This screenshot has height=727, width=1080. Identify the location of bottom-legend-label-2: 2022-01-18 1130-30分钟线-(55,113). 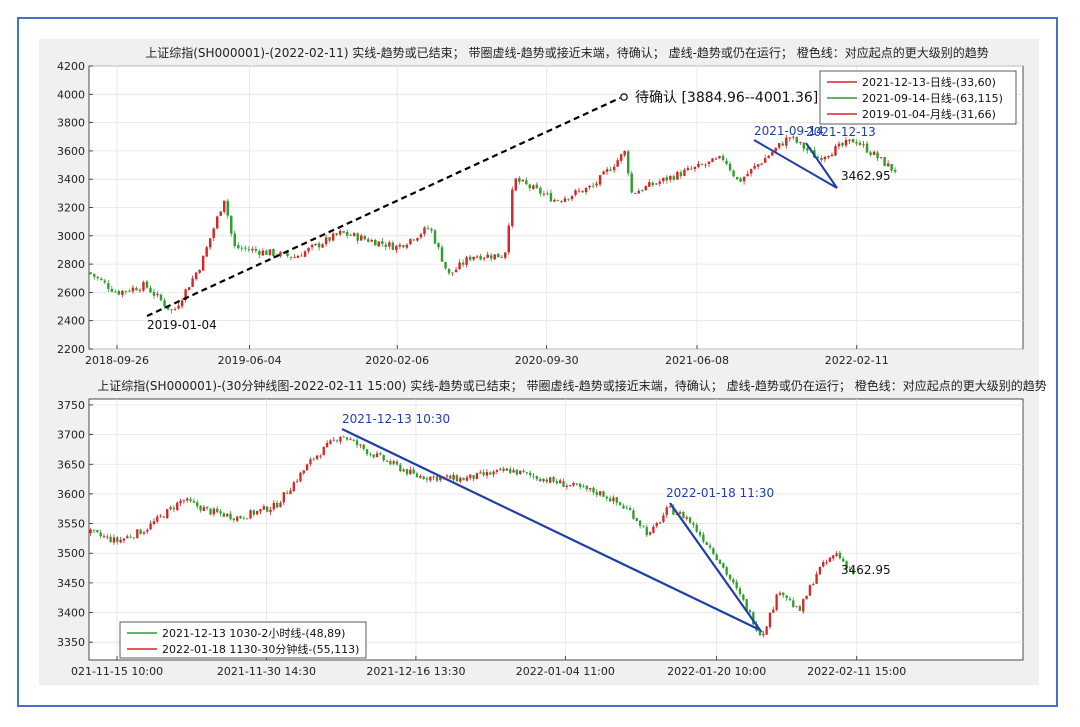
(260, 649).